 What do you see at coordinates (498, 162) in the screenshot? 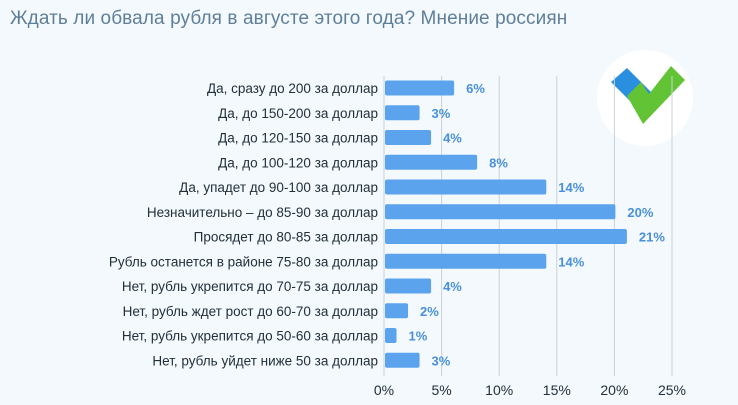
I see `value-label: 8%` at bounding box center [498, 162].